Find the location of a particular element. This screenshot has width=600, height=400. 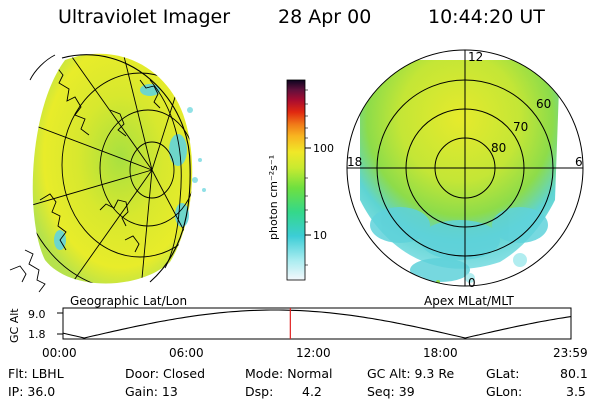

glat-value: 80.1 is located at coordinates (574, 373).